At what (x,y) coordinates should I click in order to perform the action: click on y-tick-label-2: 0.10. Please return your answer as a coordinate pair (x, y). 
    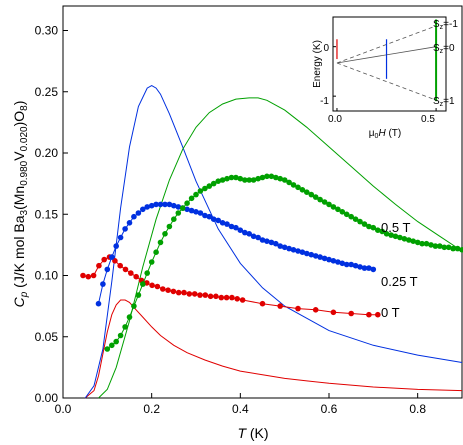
    Looking at the image, I should click on (47, 276).